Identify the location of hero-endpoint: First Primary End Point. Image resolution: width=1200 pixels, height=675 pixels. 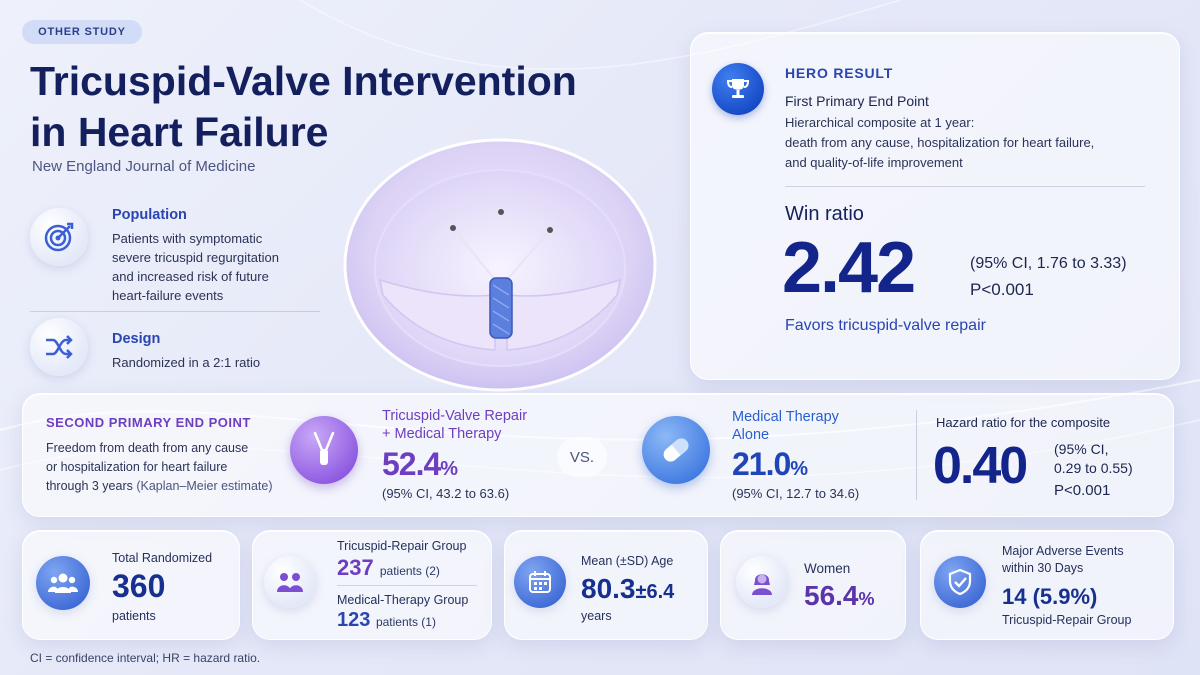
(857, 101).